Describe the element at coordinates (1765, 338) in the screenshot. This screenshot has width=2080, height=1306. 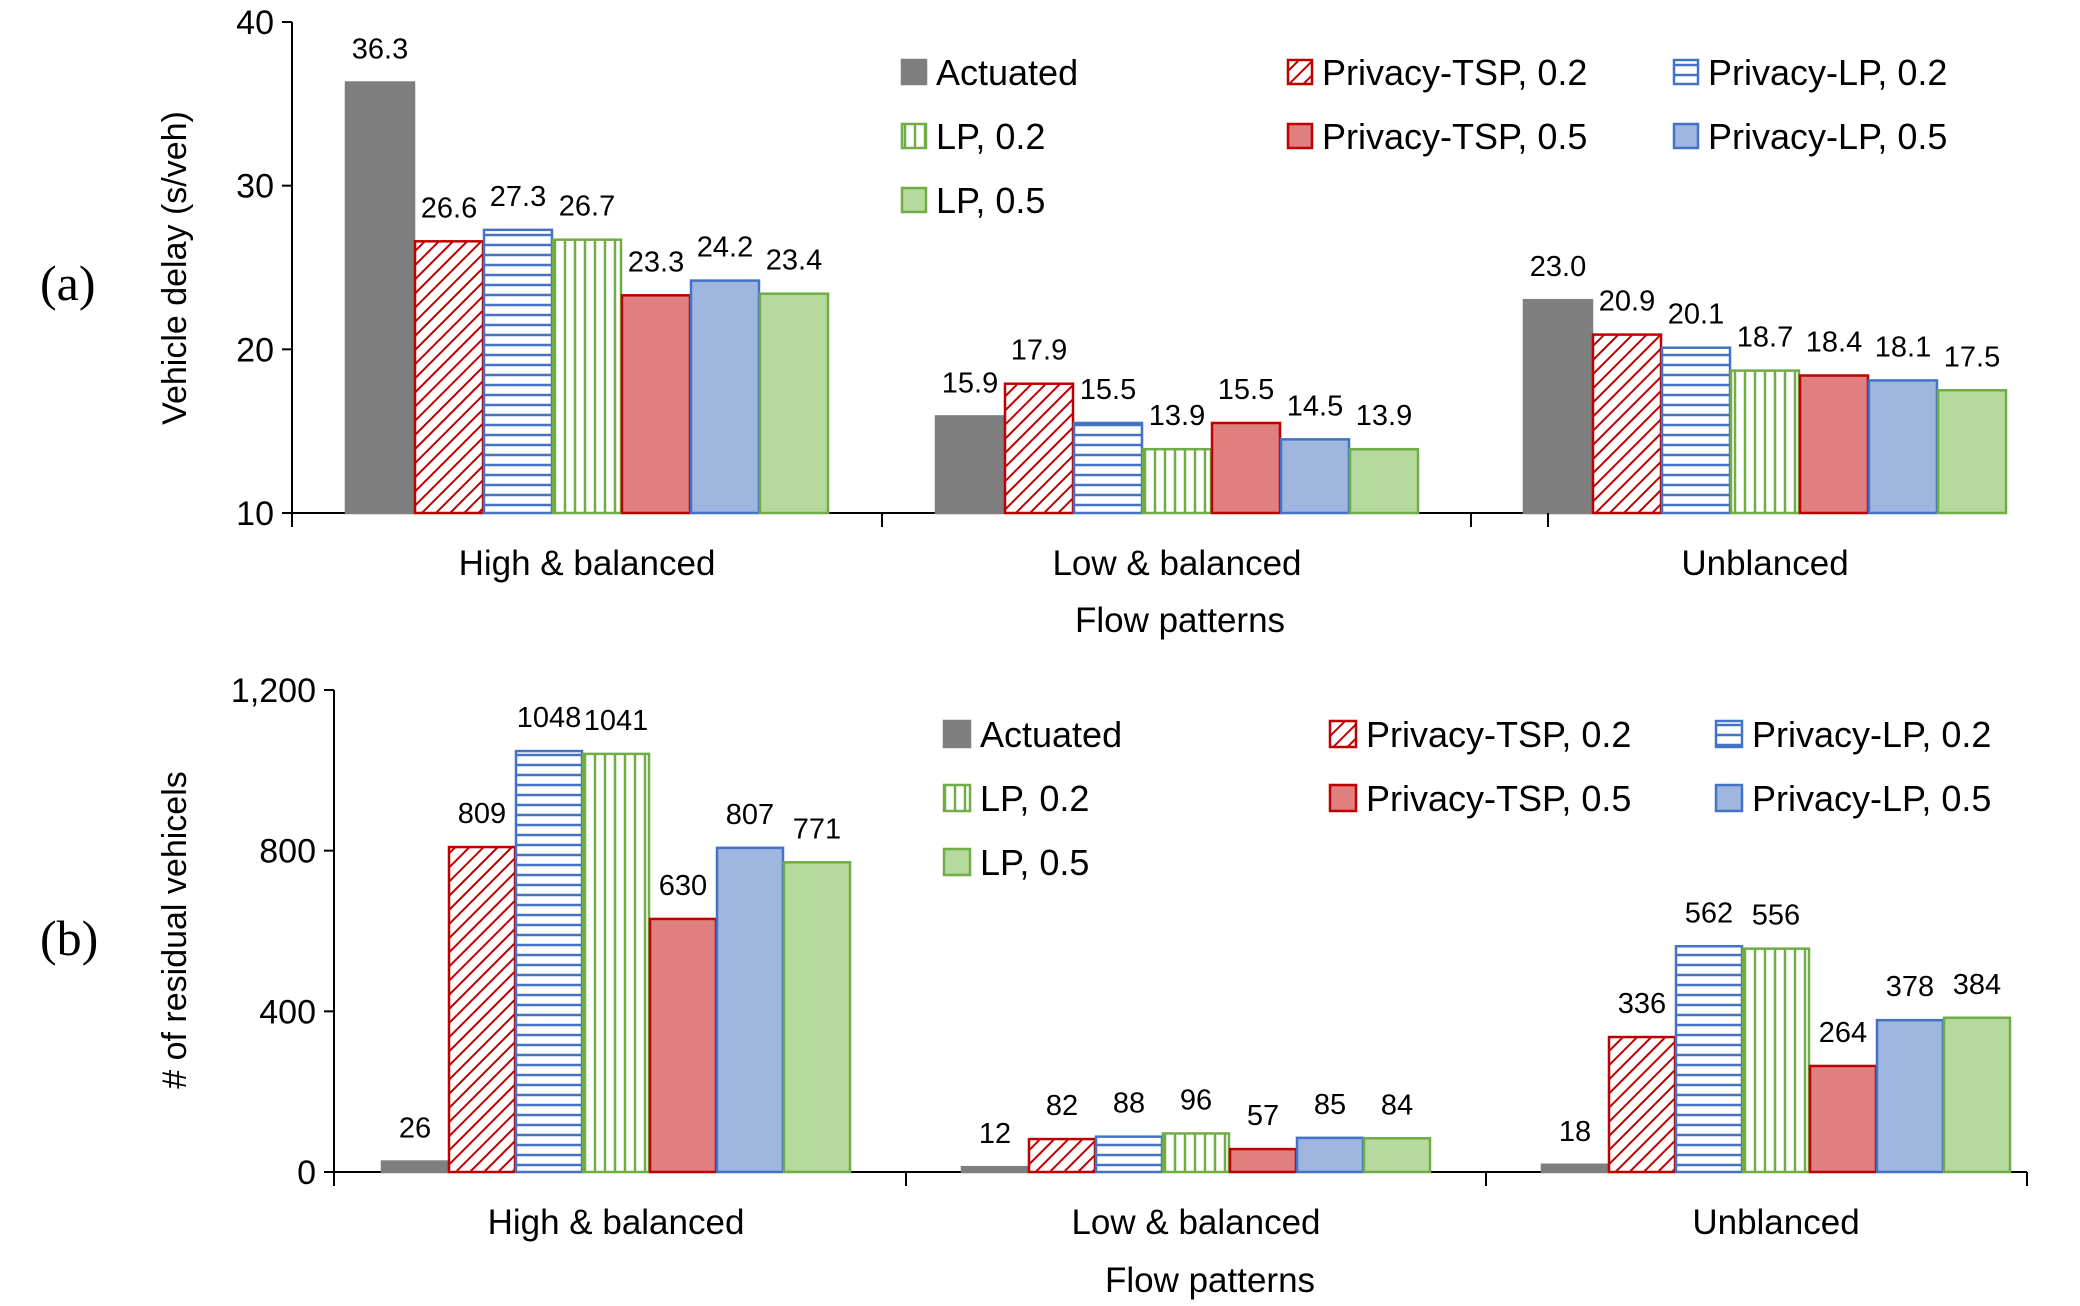
I see `data-label: 18.7` at that location.